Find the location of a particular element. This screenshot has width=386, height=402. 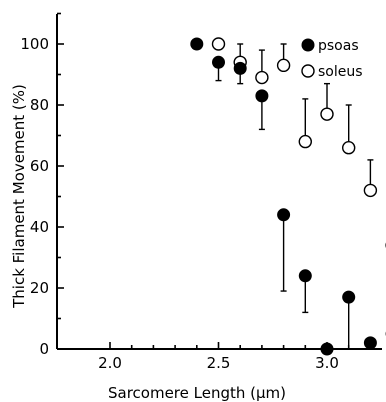

legend-label-soleus: soleus is located at coordinates (340, 72).